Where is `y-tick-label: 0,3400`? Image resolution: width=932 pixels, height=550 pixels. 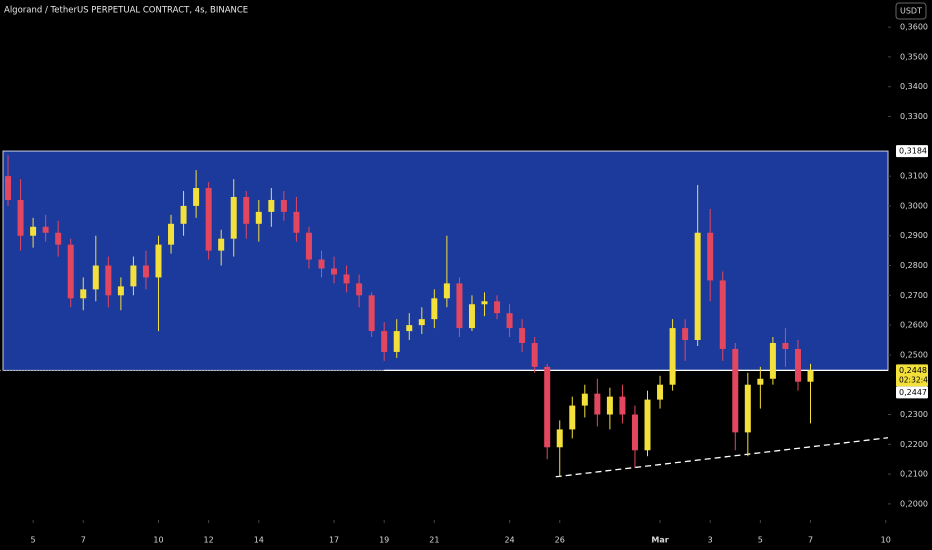 y-tick-label: 0,3400 is located at coordinates (914, 86).